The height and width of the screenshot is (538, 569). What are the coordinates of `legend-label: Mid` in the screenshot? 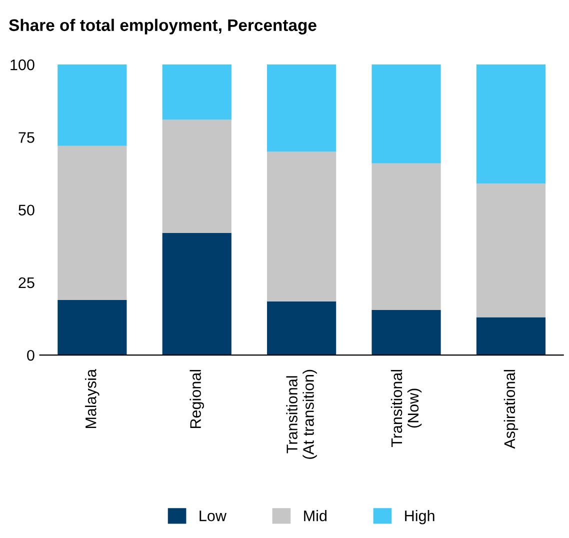 It's located at (315, 516).